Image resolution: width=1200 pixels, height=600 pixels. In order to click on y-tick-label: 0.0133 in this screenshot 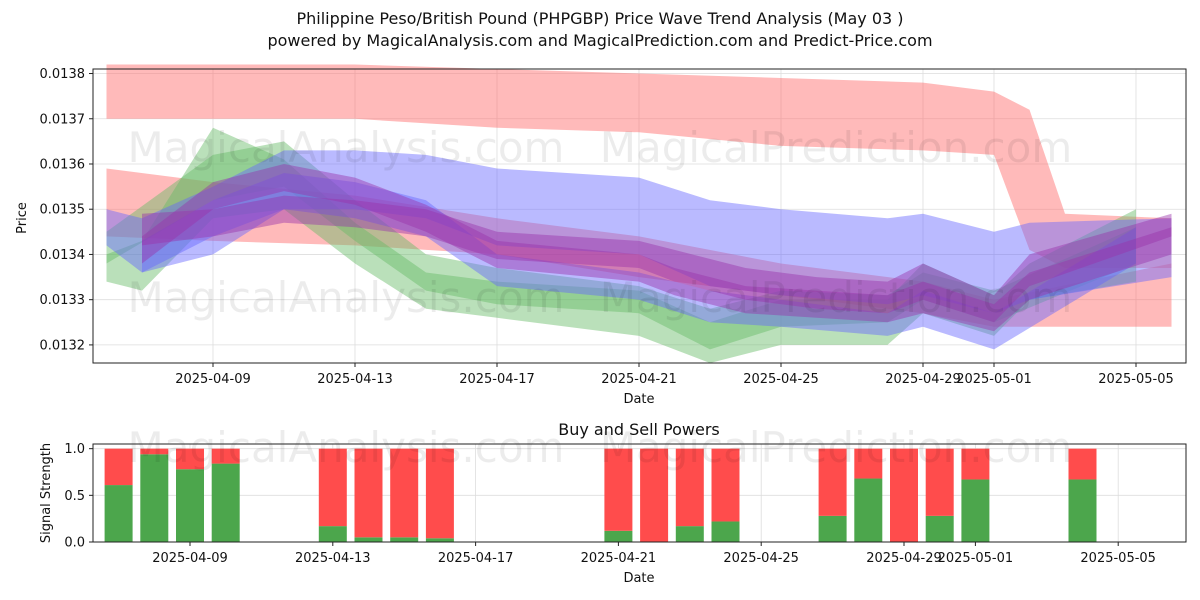, I will do `click(63, 300)`.